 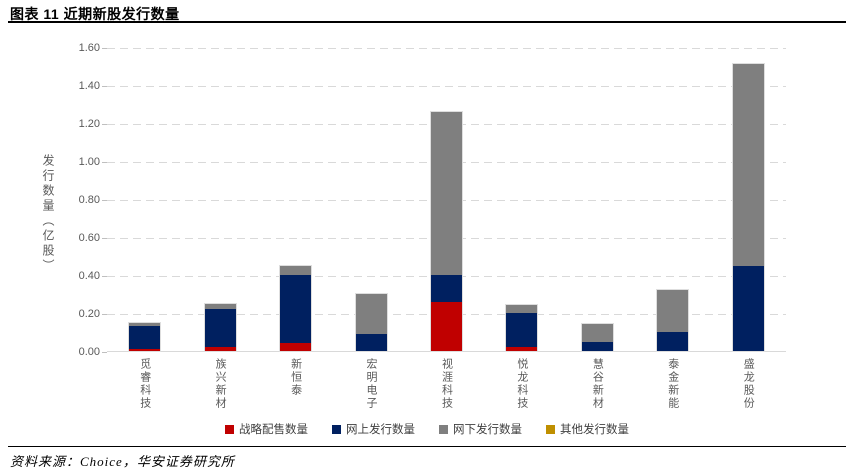 I want to click on y-tick-label: 0.00, so click(x=89, y=352).